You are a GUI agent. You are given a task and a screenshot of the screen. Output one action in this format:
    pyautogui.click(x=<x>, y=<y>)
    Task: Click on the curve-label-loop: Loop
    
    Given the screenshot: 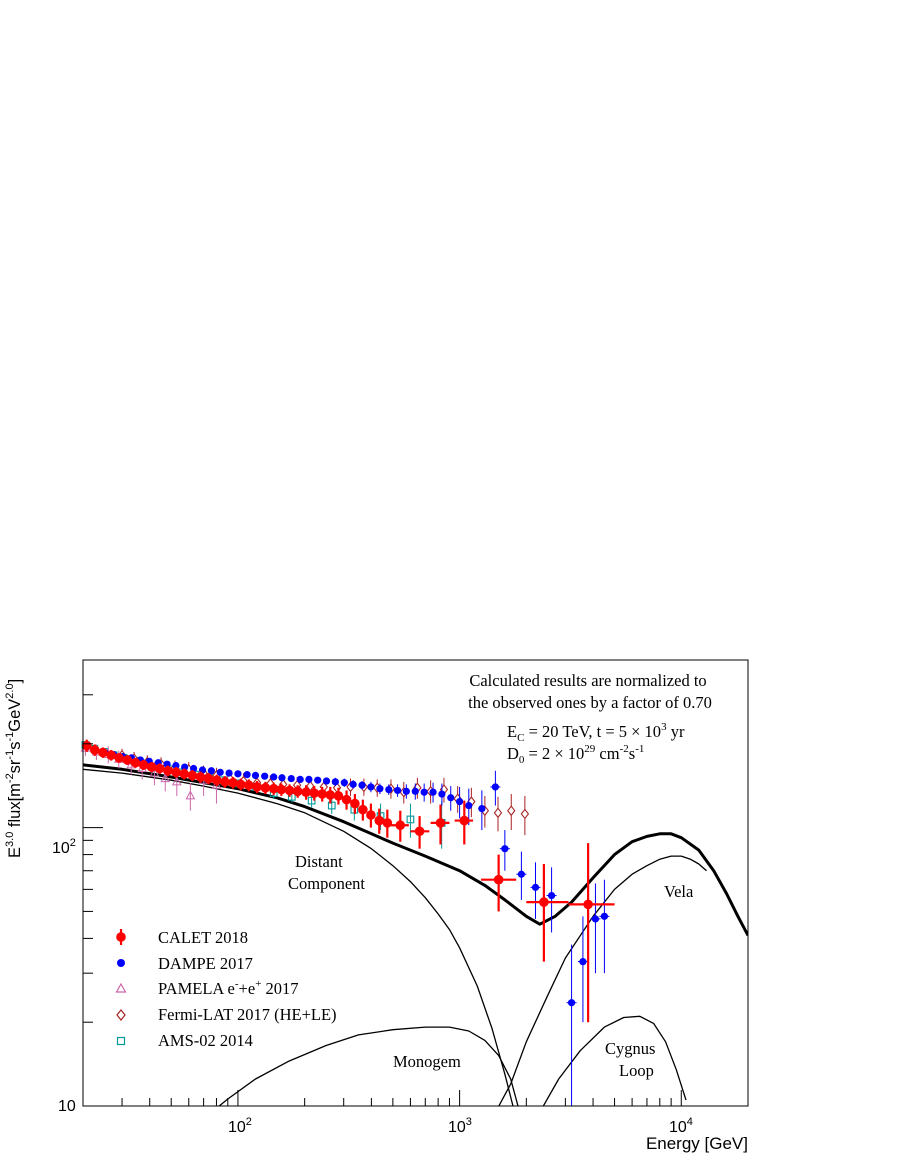 What is the action you would take?
    pyautogui.click(x=636, y=1070)
    